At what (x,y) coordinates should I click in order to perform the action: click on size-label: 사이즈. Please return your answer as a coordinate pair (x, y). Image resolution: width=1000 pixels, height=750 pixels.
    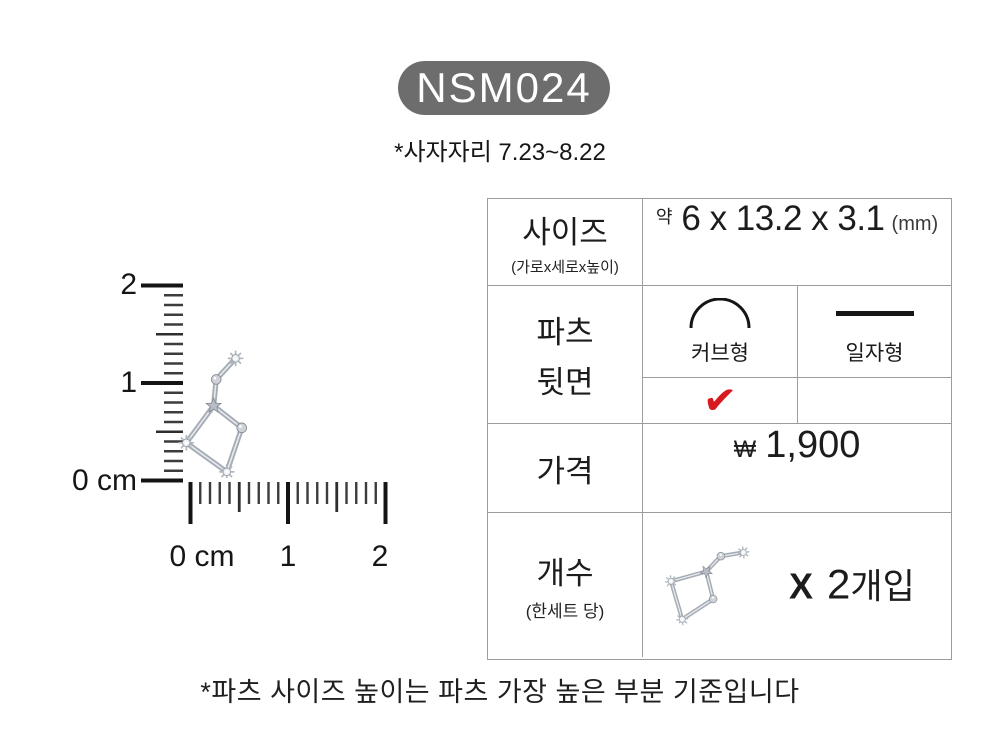
    Looking at the image, I should click on (565, 232).